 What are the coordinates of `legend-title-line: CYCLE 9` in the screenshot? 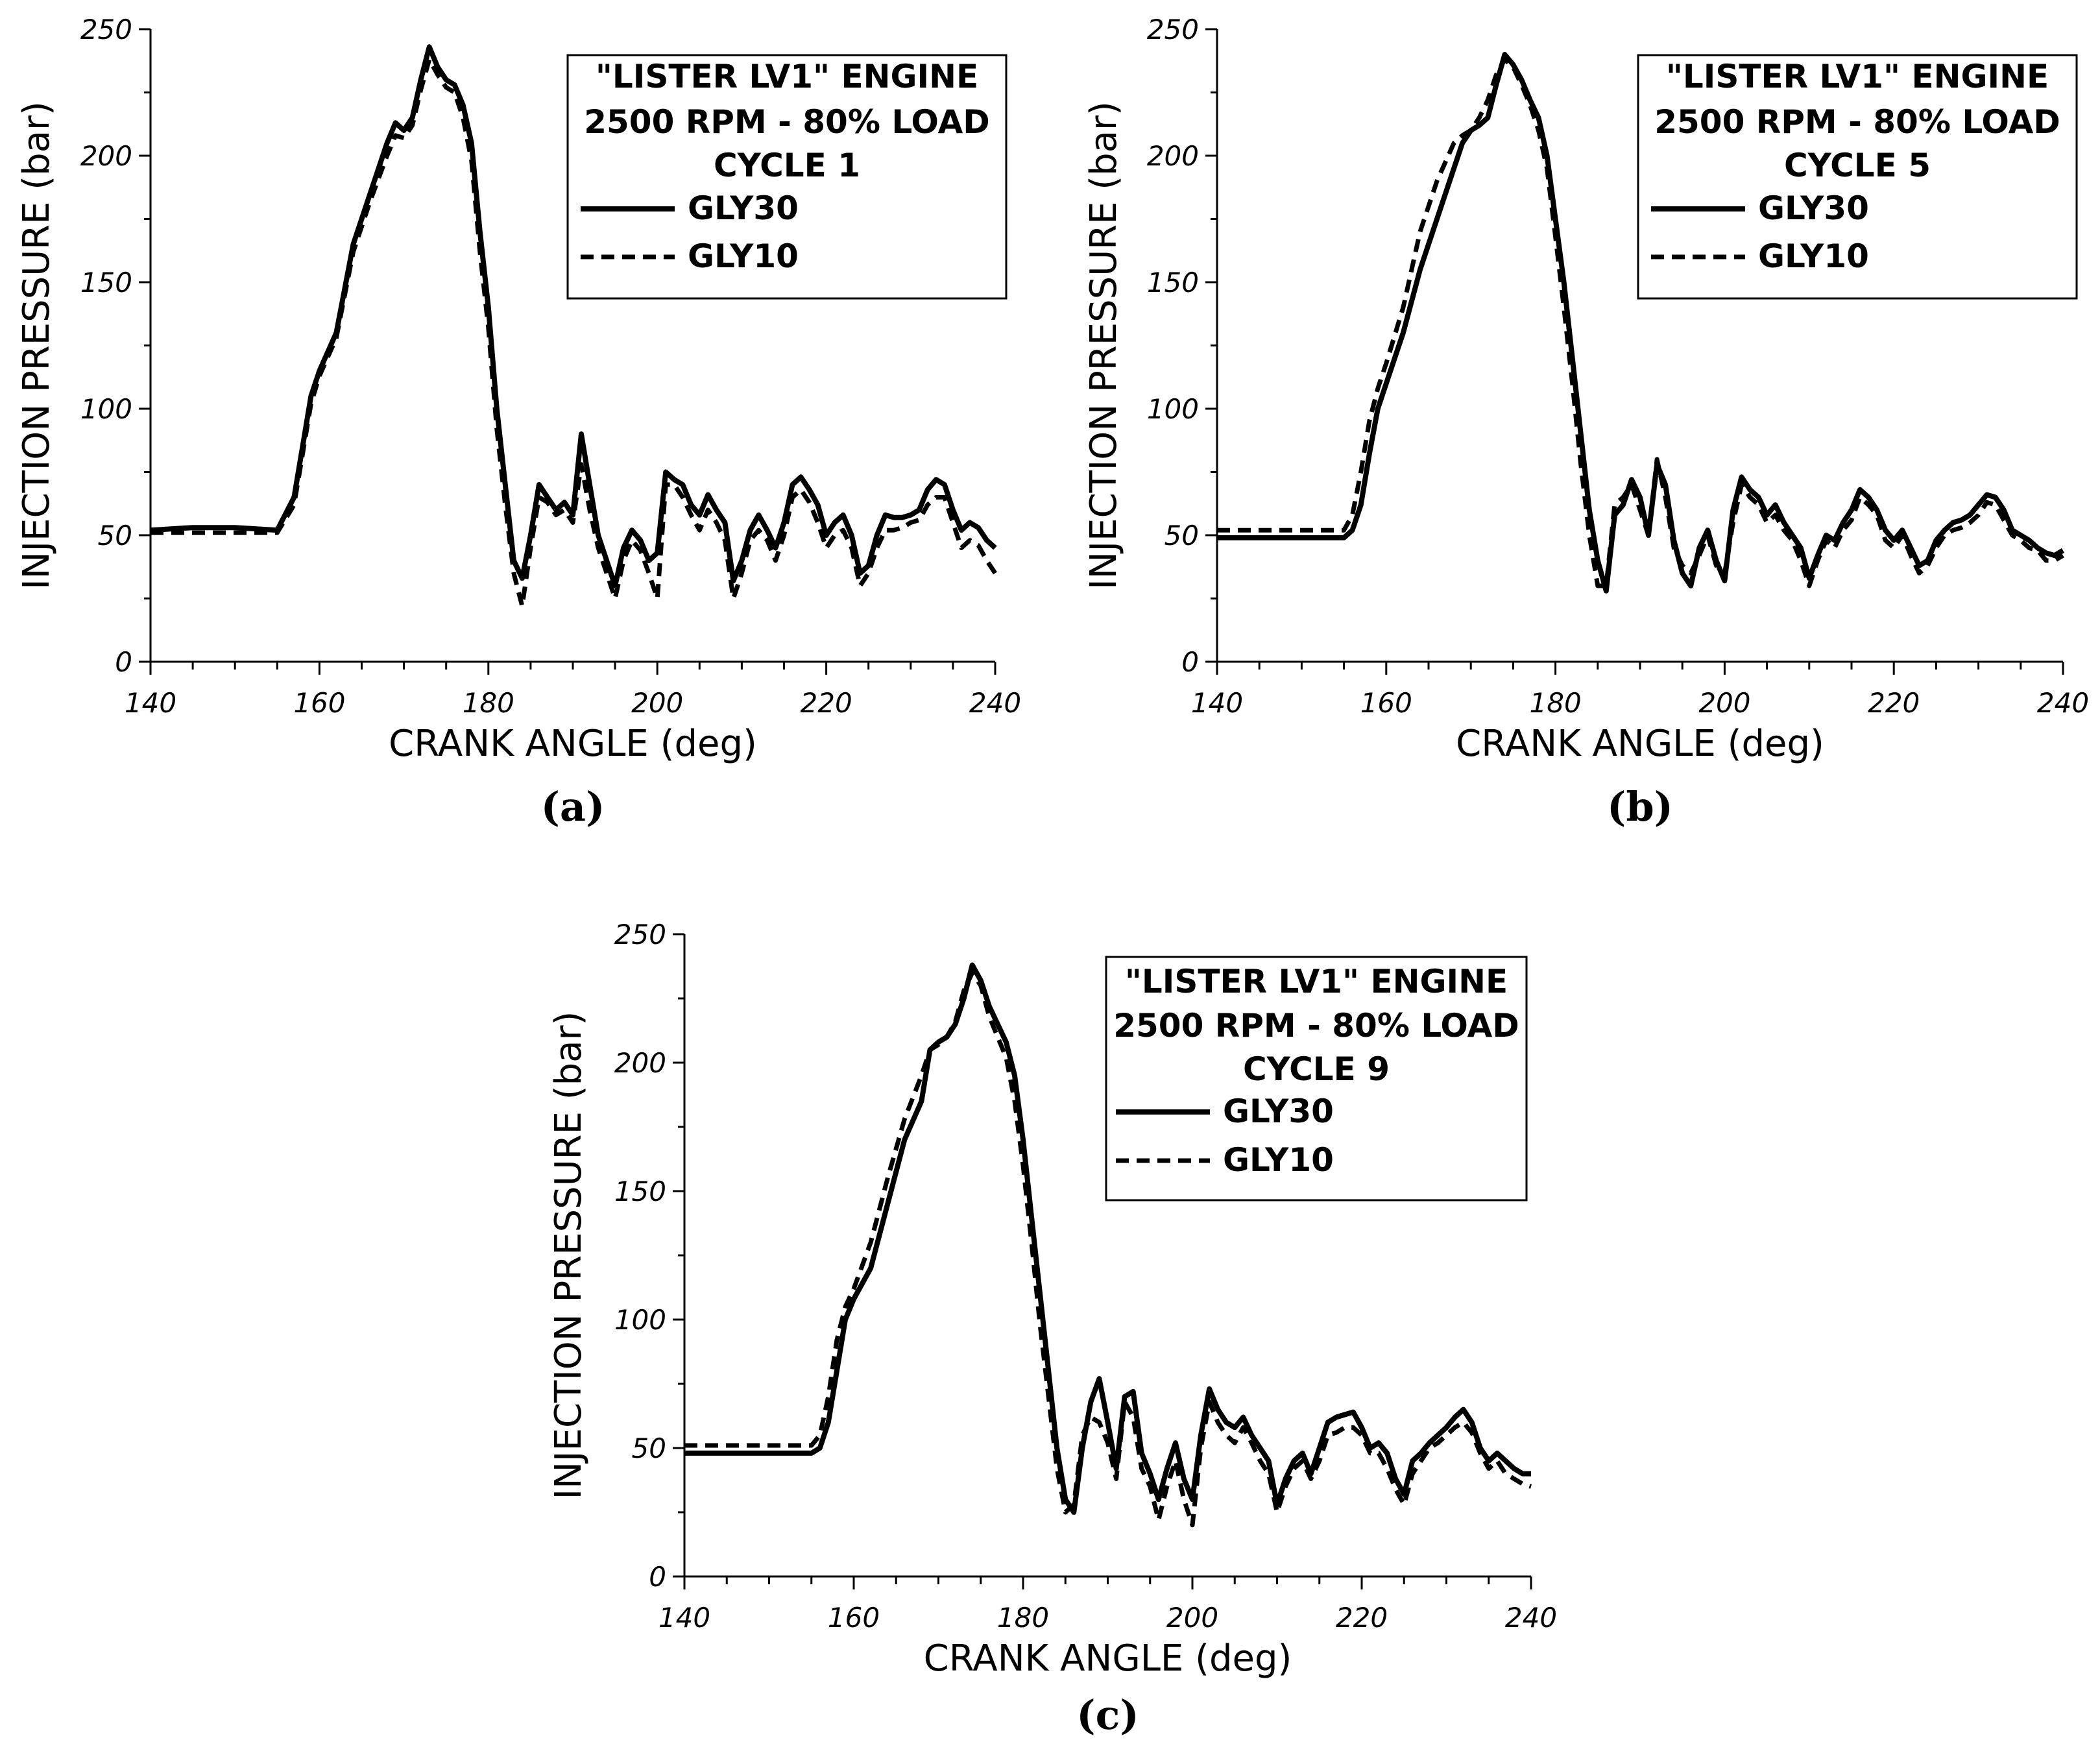 It's located at (1316, 1069).